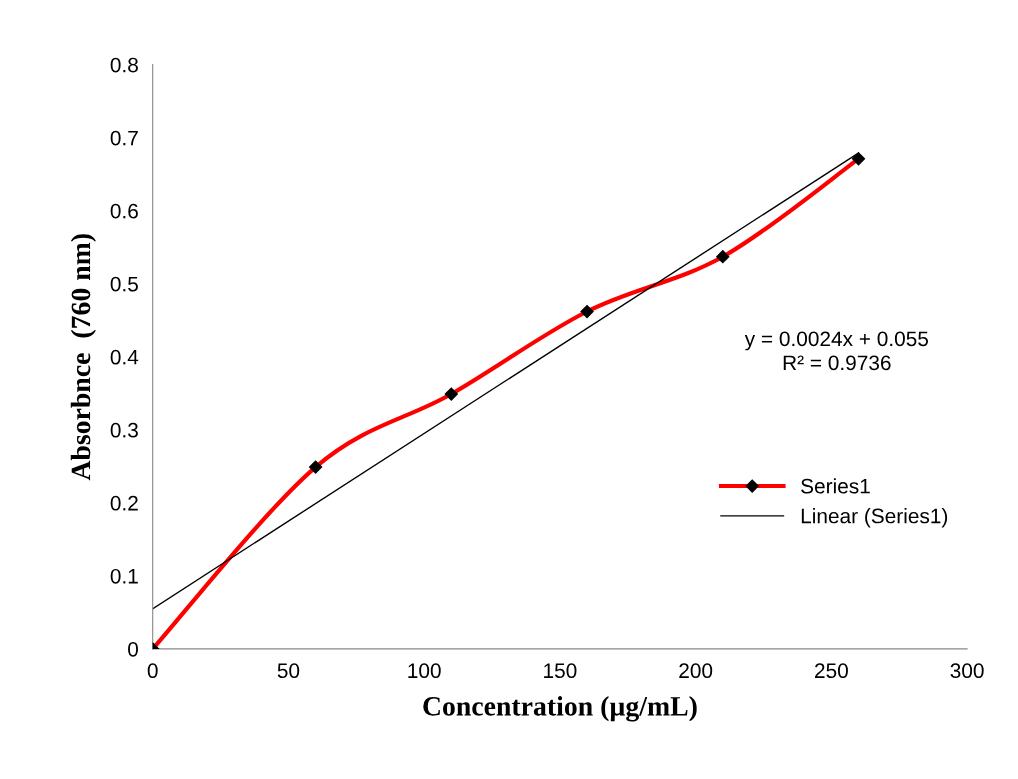 This screenshot has height=779, width=1018. Describe the element at coordinates (83, 357) in the screenshot. I see `y-axis-title: Absorbnce (760 nm)` at that location.